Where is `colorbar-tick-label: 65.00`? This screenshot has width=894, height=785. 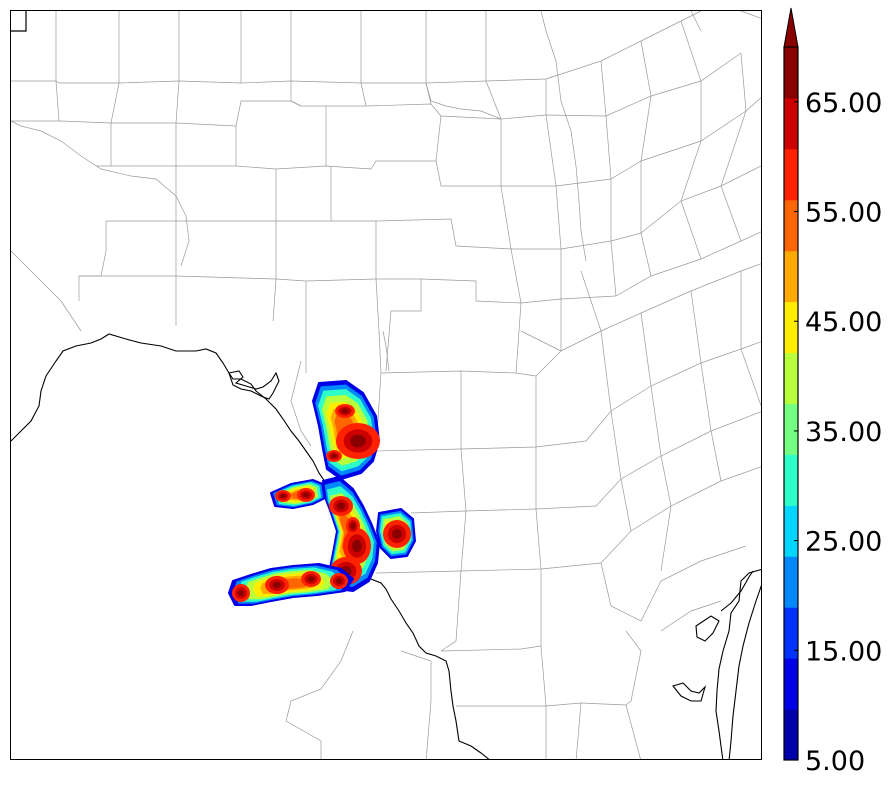
colorbar-tick-label: 65.00 is located at coordinates (843, 103).